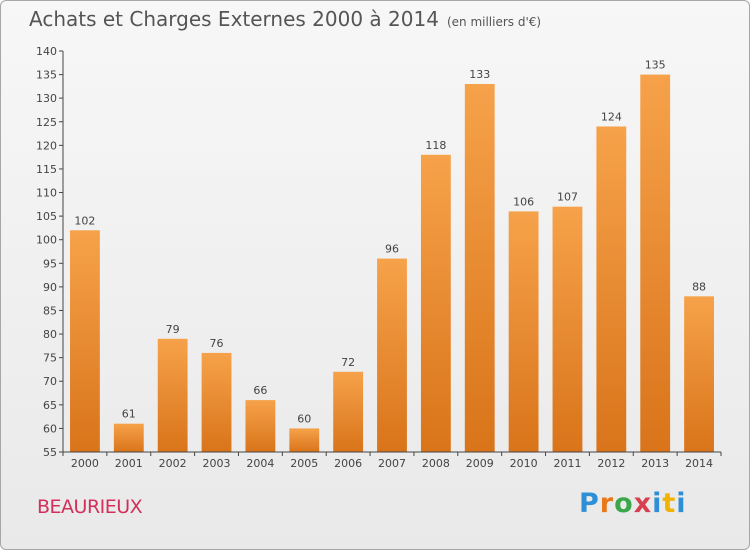  I want to click on y-tick-label: 80, so click(50, 334).